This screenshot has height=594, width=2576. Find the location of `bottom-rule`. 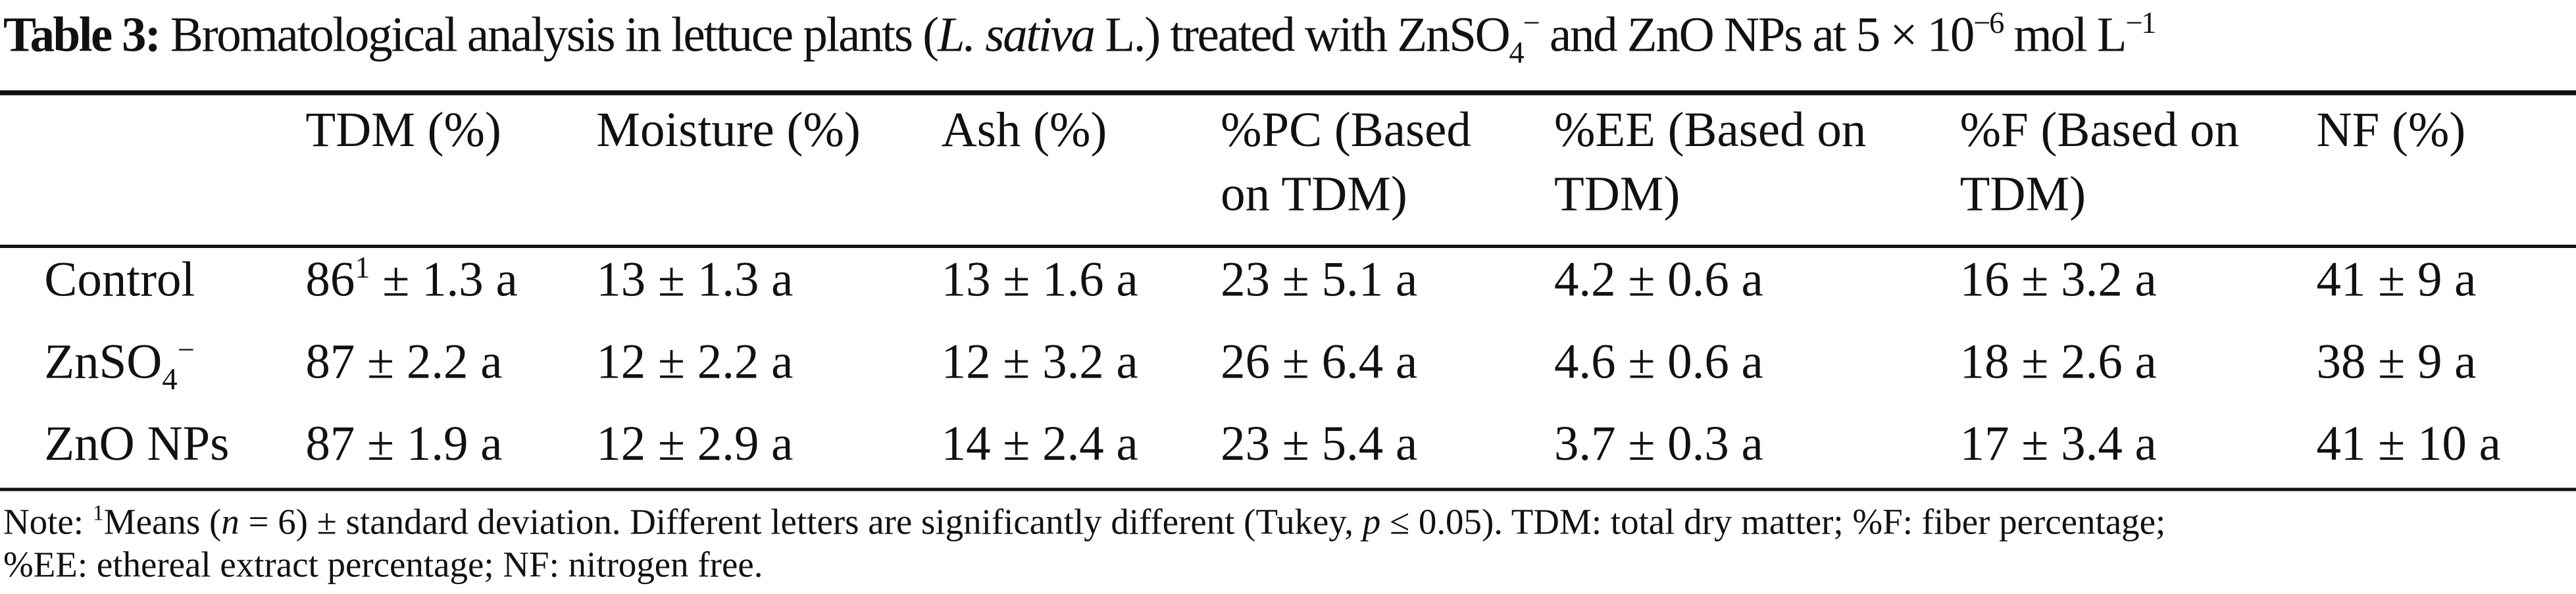

bottom-rule is located at coordinates (1288, 489).